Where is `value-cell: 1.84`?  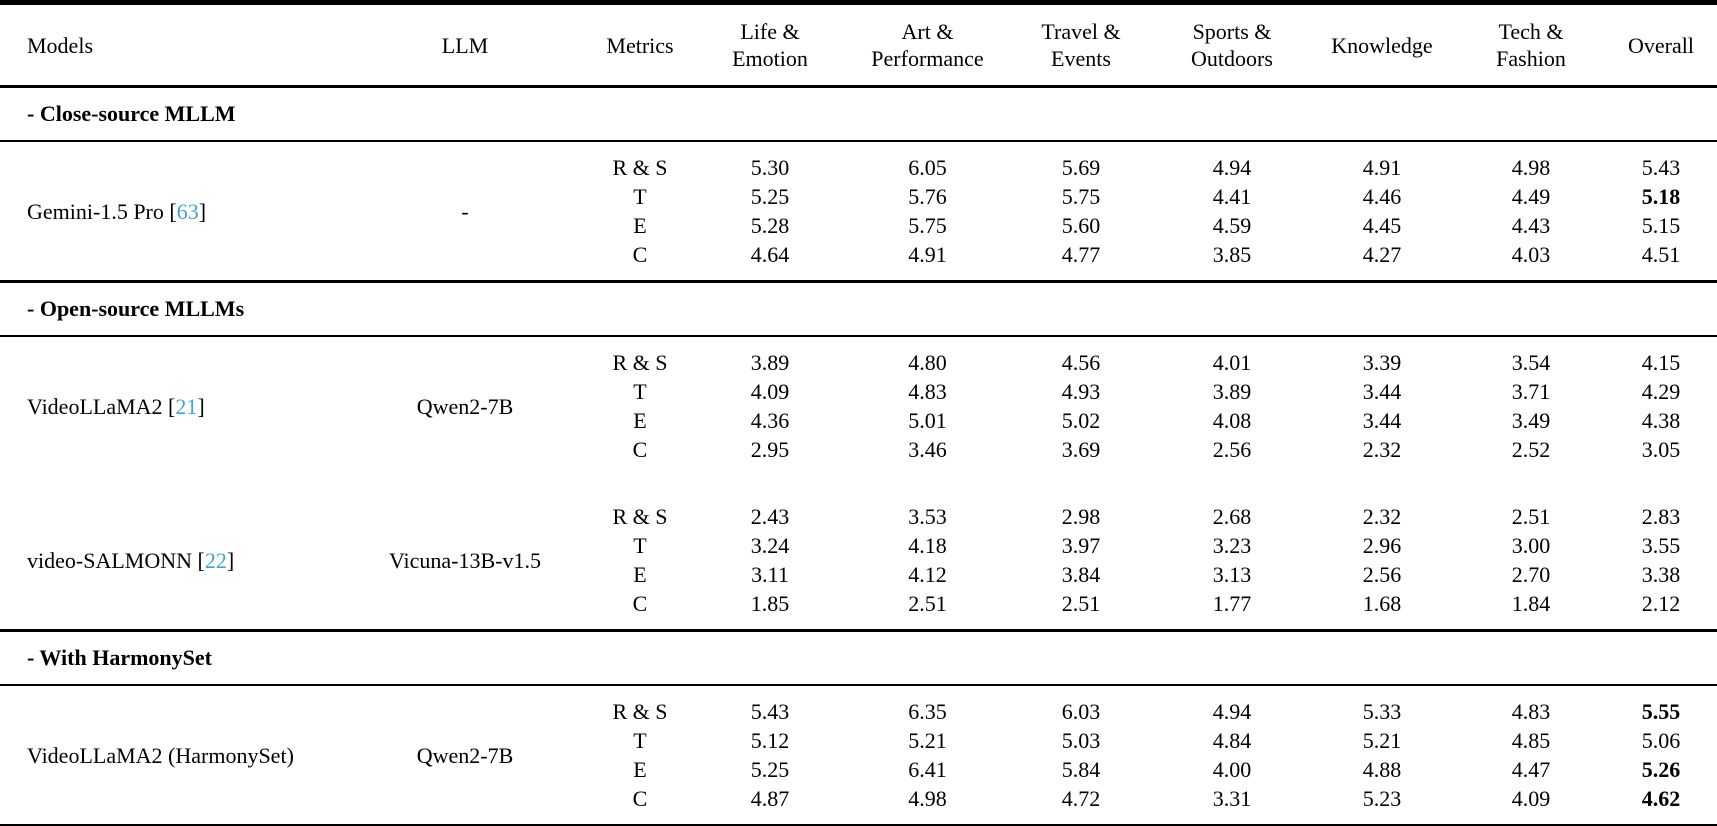
value-cell: 1.84 is located at coordinates (1531, 603).